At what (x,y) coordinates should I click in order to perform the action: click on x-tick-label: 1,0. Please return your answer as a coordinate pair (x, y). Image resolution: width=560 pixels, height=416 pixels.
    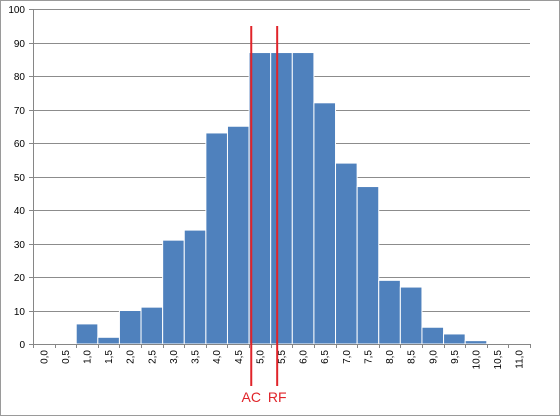
    Looking at the image, I should click on (88, 357).